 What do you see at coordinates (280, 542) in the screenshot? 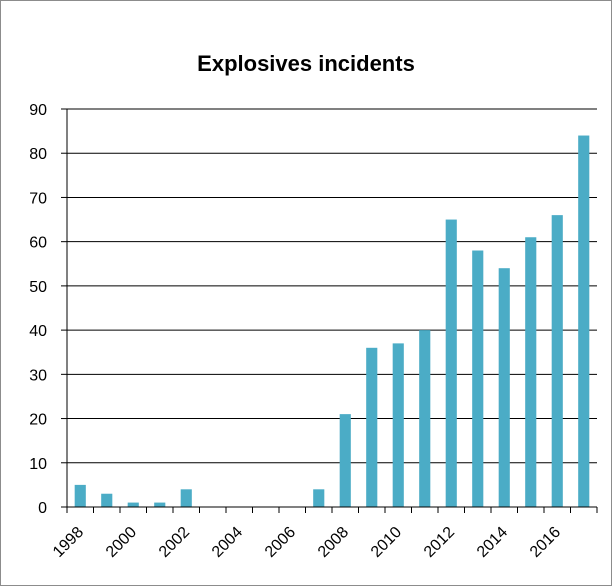
I see `x-tick-label: 2006` at bounding box center [280, 542].